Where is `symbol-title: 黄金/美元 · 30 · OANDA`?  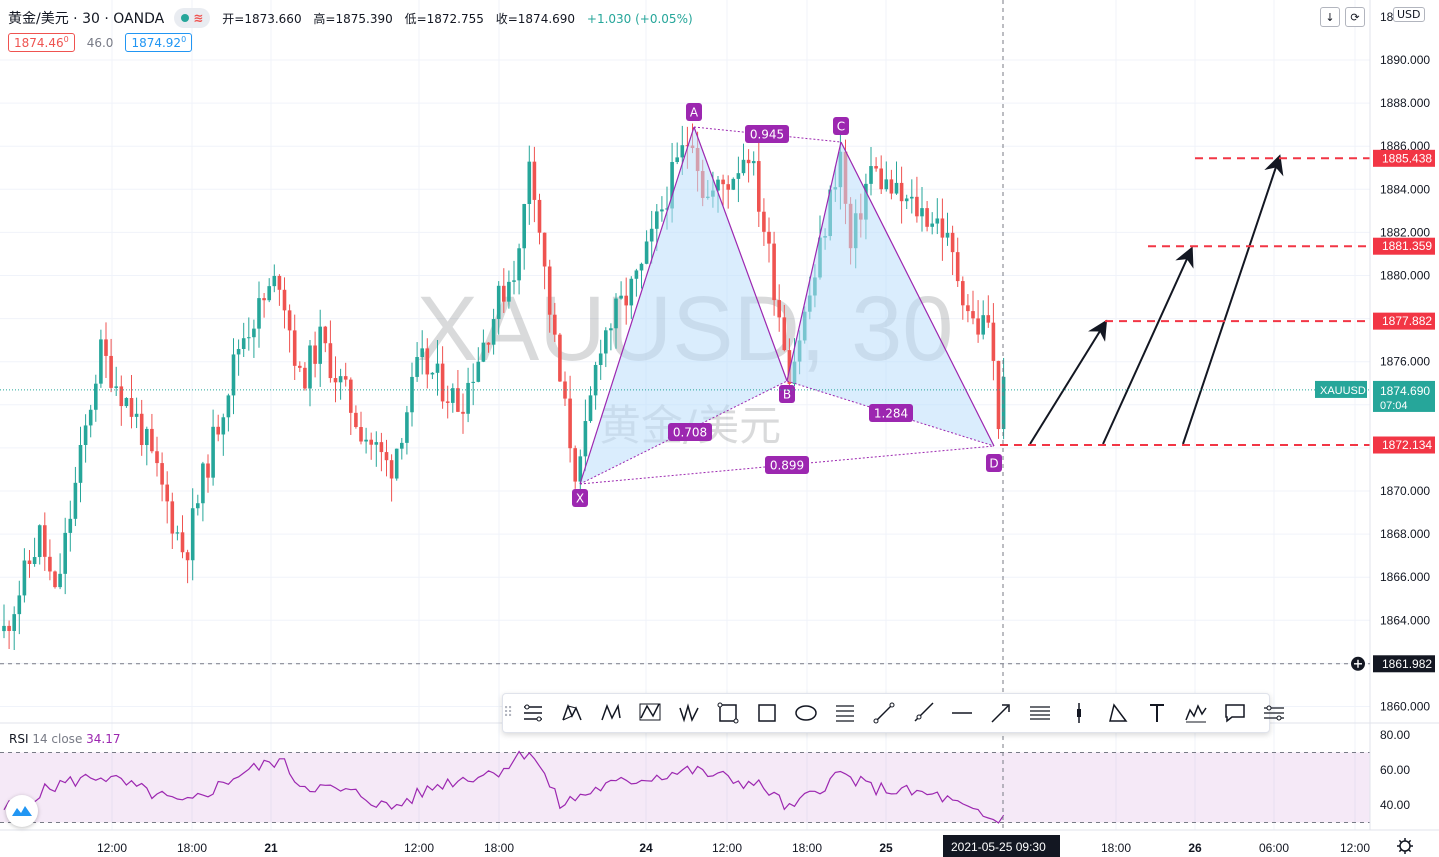 symbol-title: 黄金/美元 · 30 · OANDA is located at coordinates (86, 19).